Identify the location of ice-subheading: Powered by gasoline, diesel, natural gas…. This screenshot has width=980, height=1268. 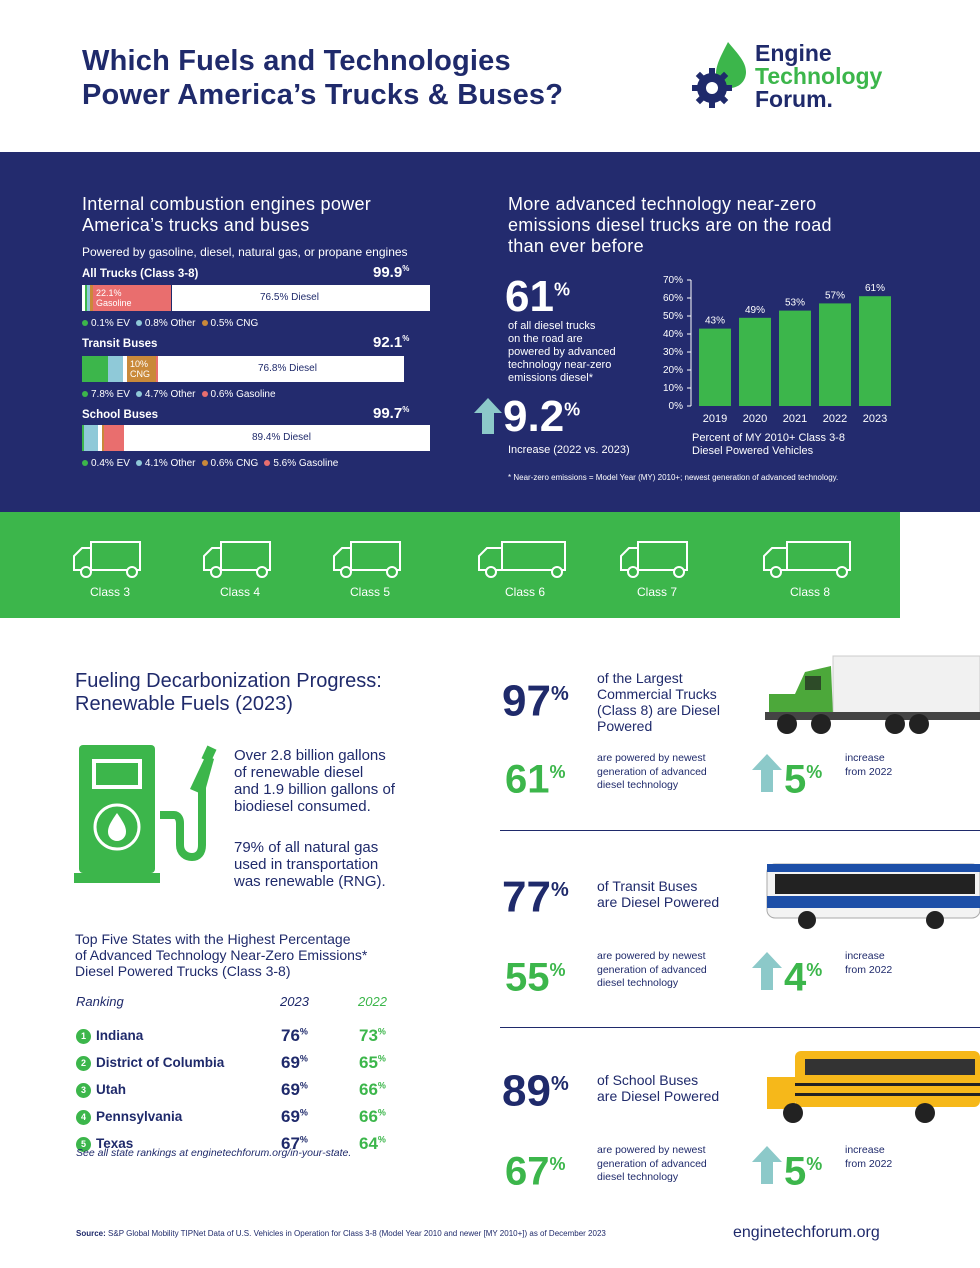
(245, 252).